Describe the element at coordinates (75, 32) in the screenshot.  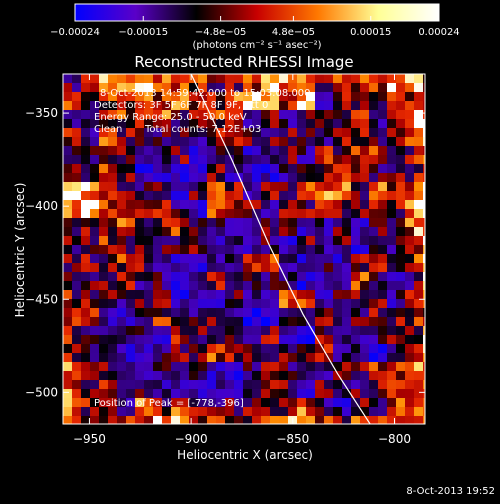
I see `colorbar-tick-label: −0.00024` at that location.